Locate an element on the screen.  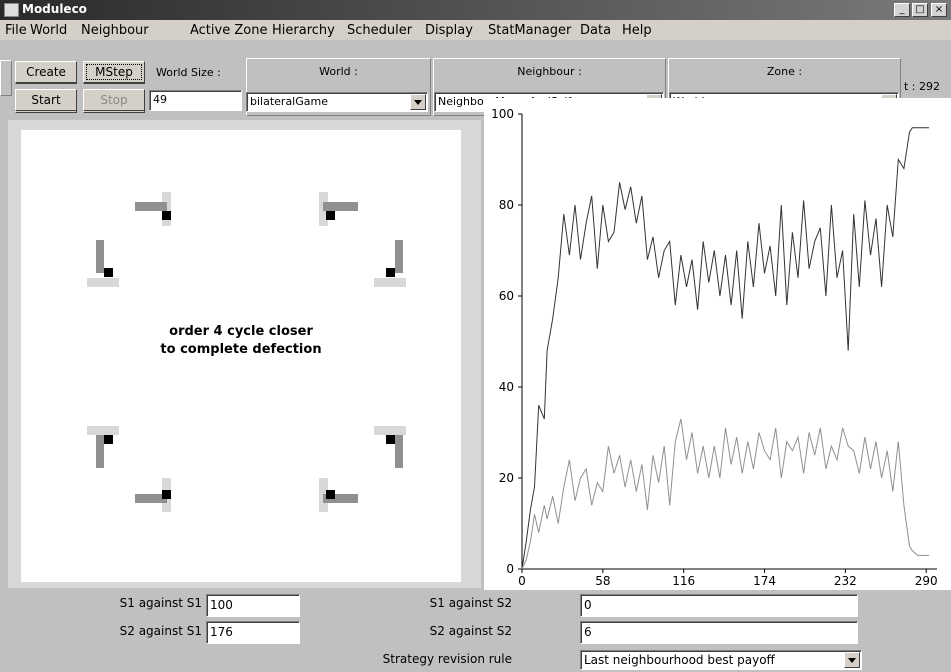
s2-against-s1-label: S2 against S1 is located at coordinates (160, 631).